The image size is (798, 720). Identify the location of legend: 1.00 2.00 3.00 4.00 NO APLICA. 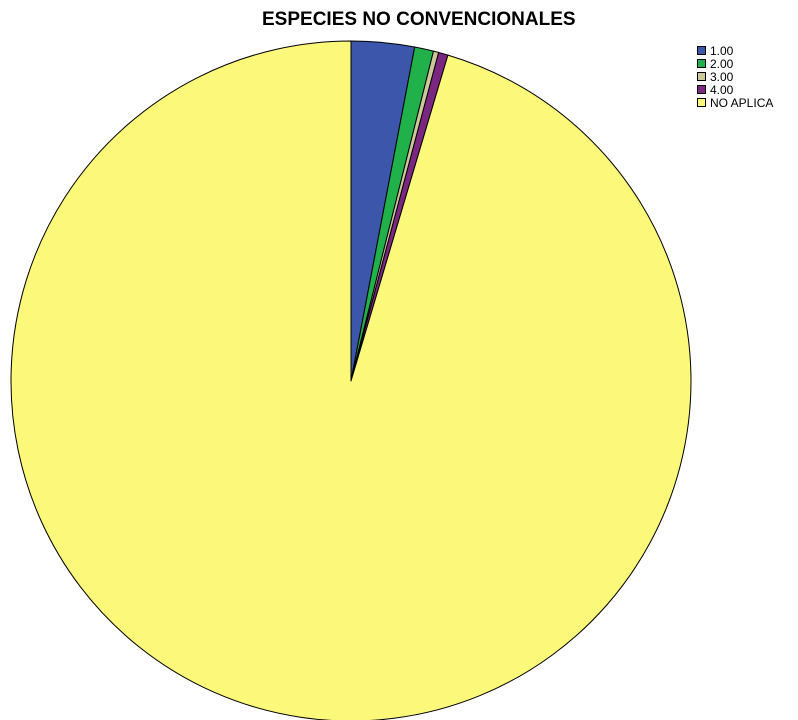
(744, 77).